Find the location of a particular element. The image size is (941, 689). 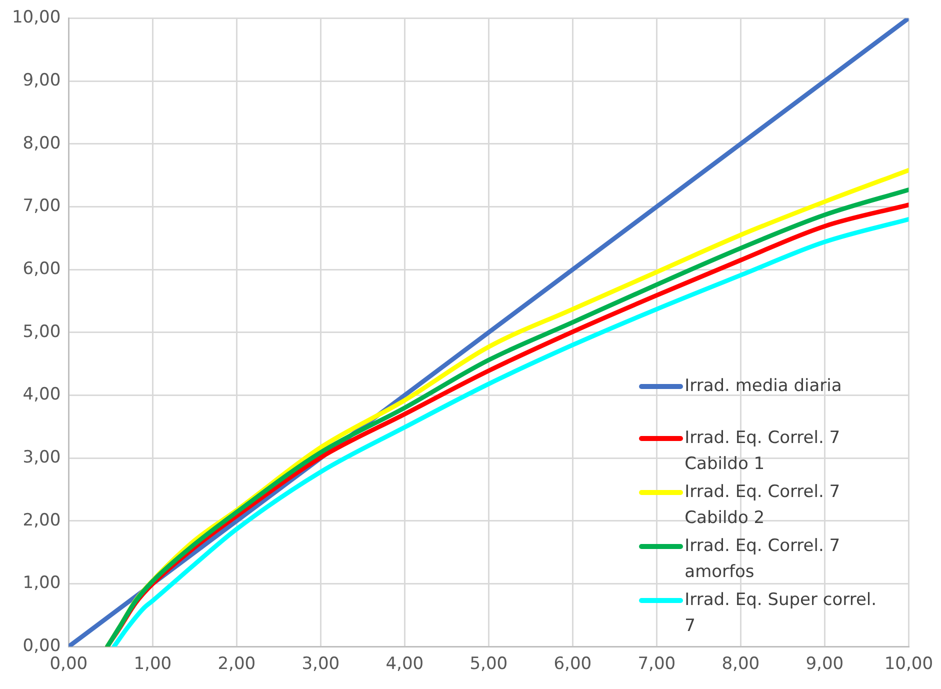

x-tick-label: 8,00 is located at coordinates (741, 664).